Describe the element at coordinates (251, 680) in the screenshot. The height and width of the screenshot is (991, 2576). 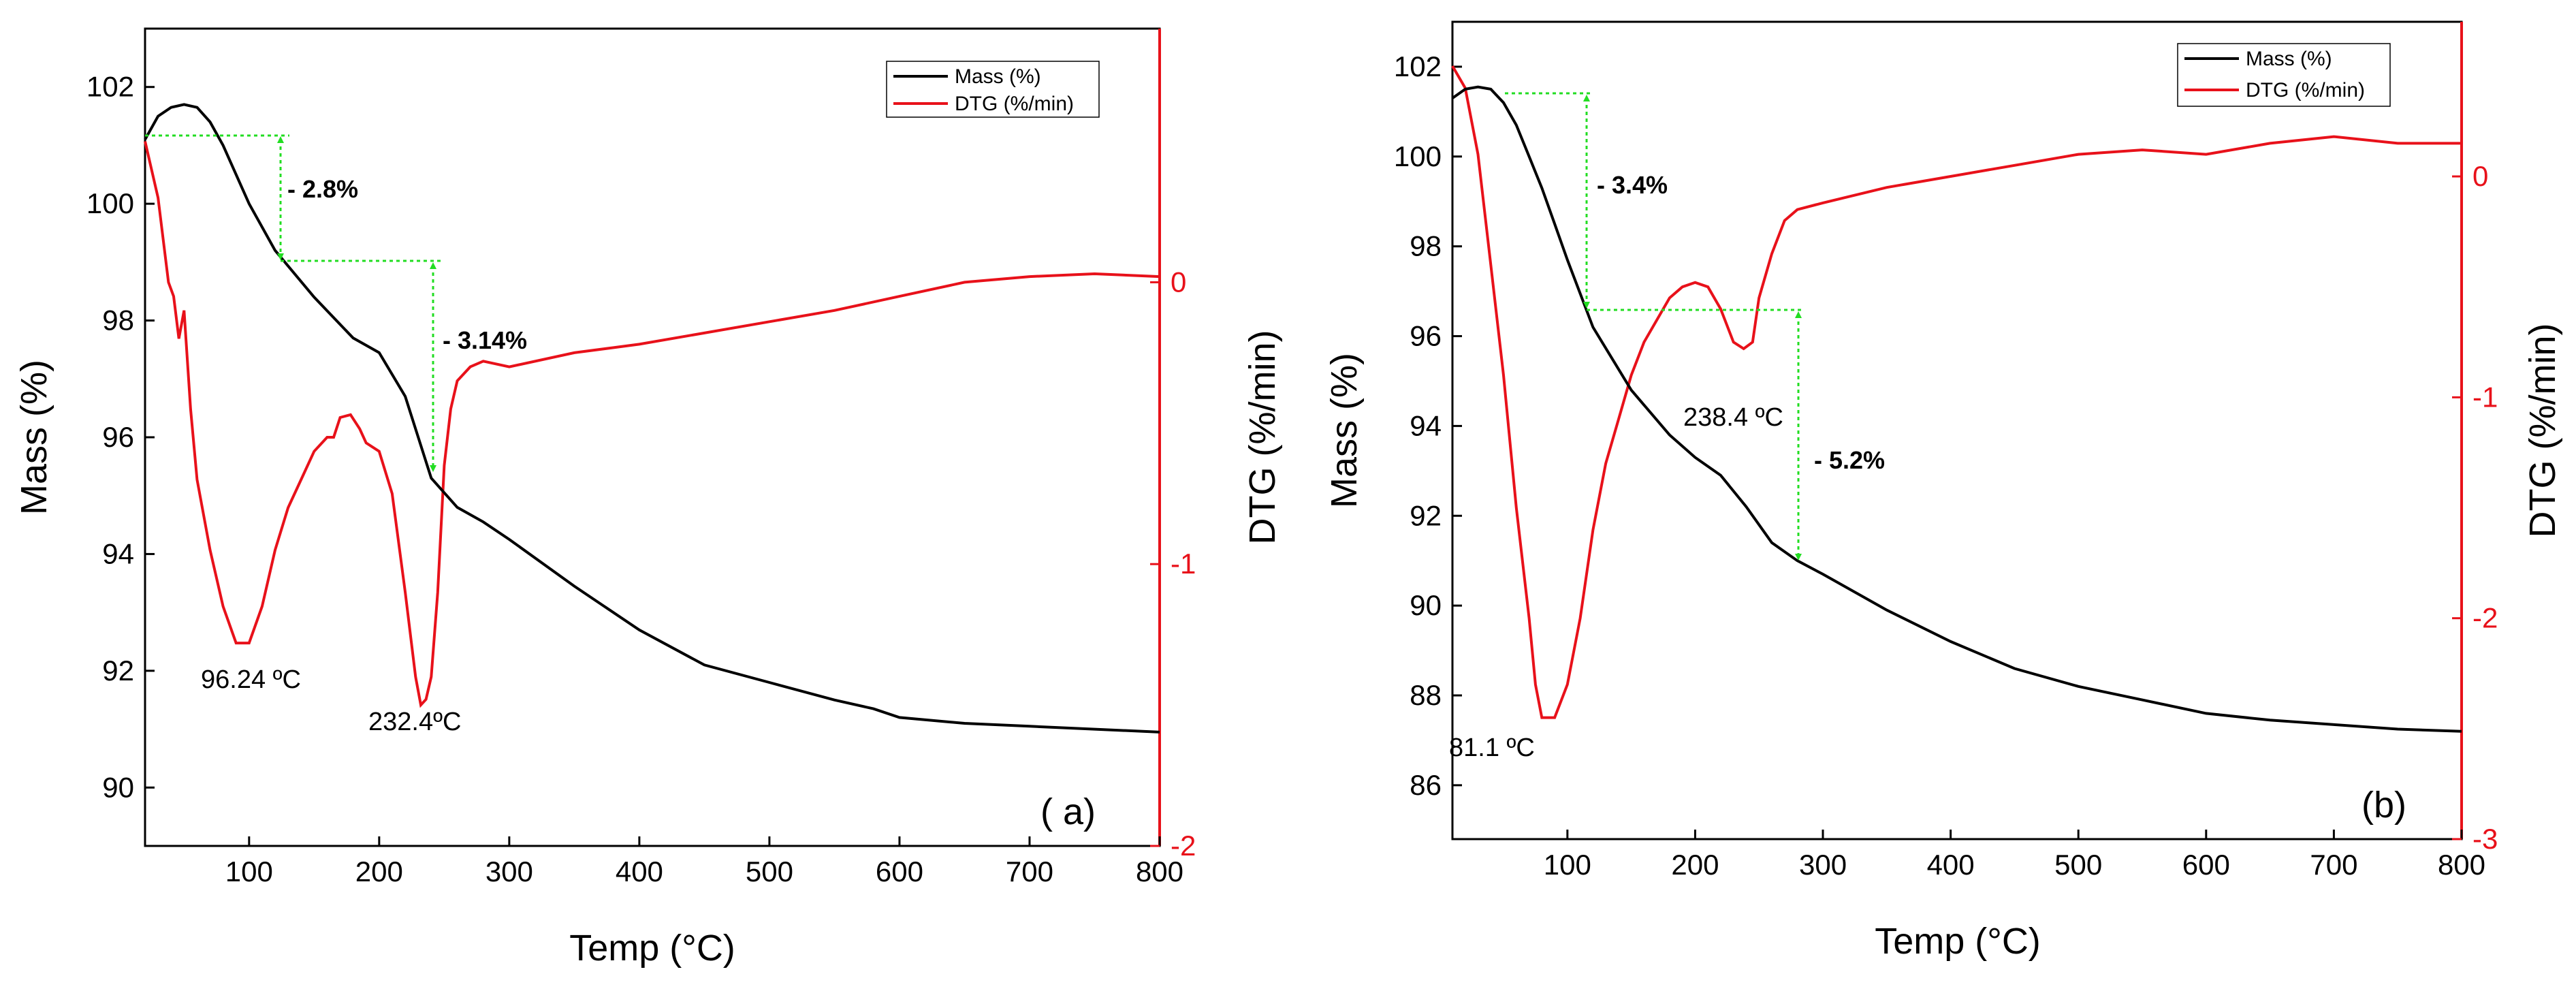
I see `peak-label-1: 96.24 ºC` at that location.